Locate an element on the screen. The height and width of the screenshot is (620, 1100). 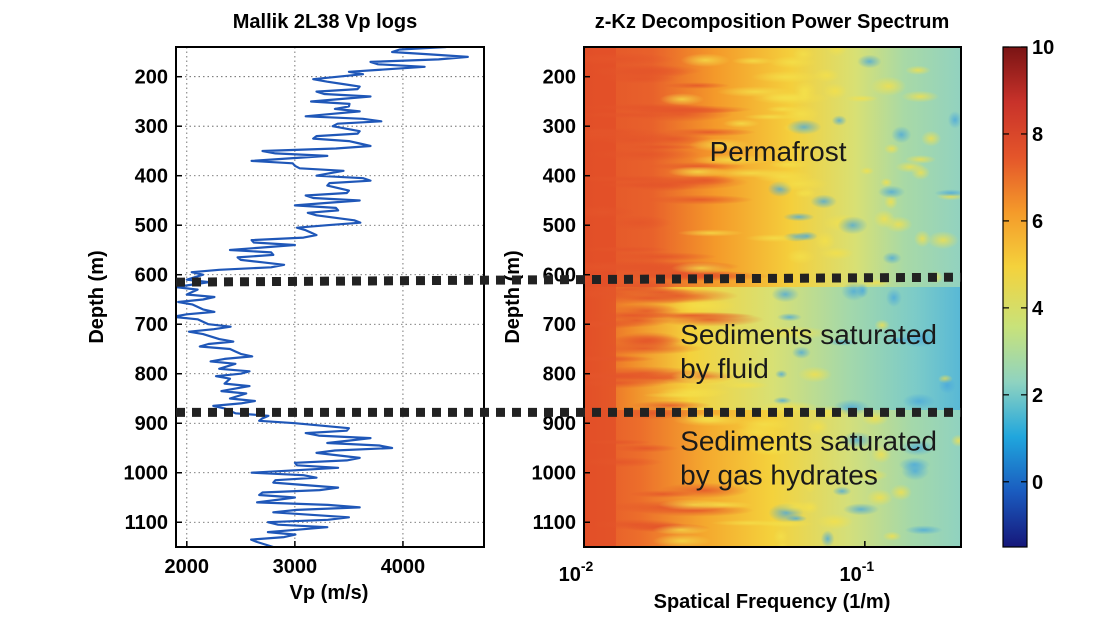
colorbar: 0 2 4 6 8 10 is located at coordinates (1028, 292).